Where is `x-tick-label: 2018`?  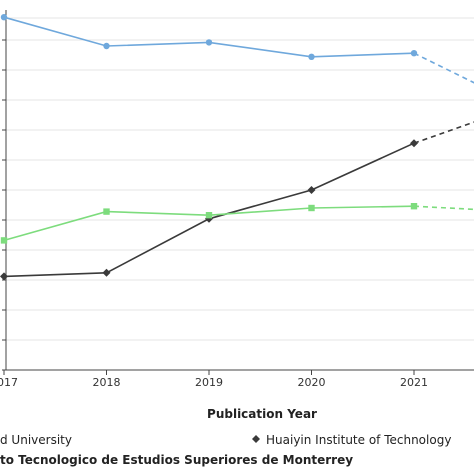
x-tick-label: 2018 is located at coordinates (107, 382).